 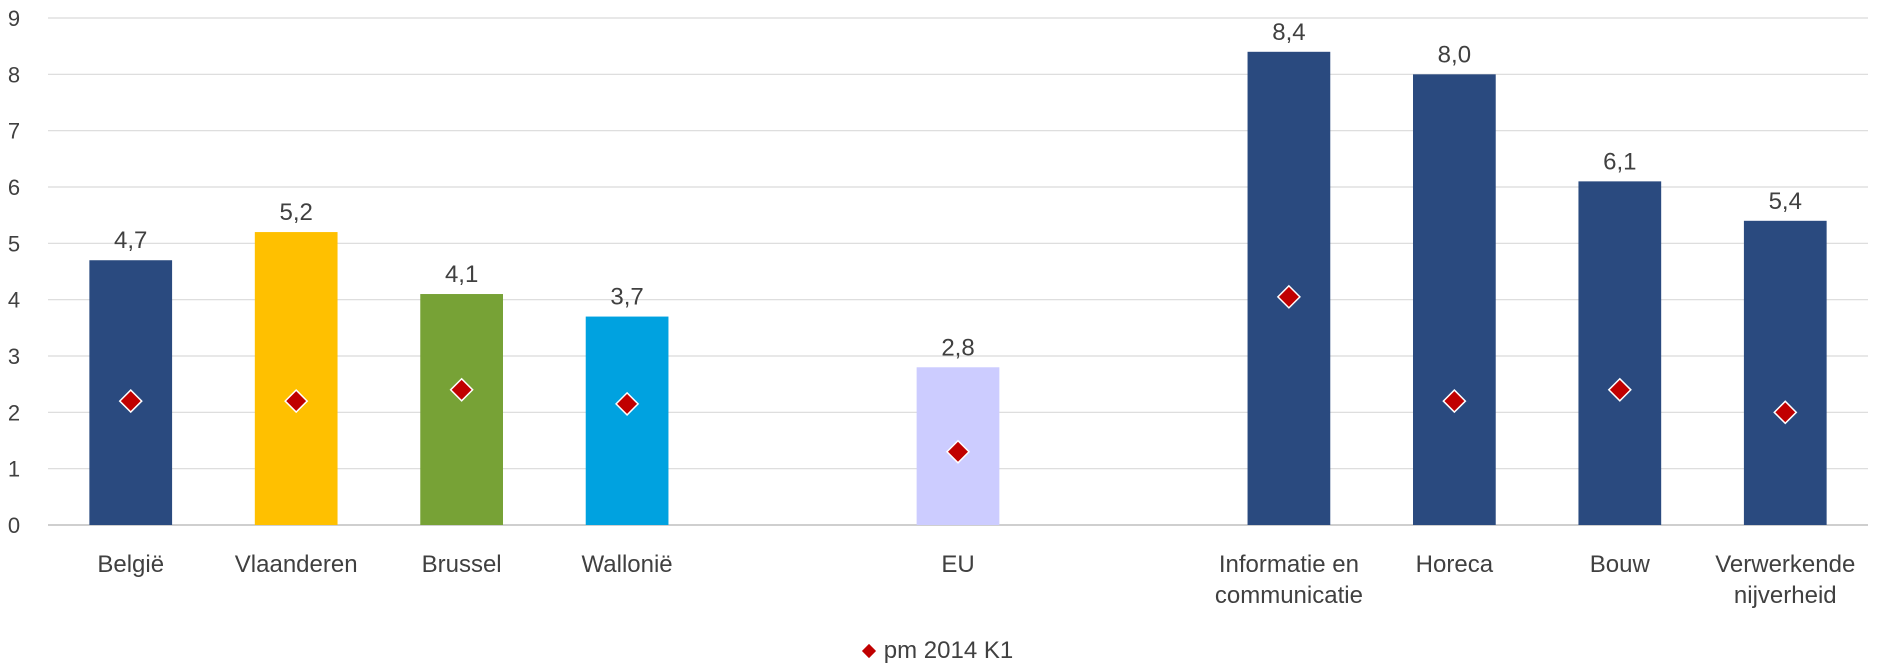 I want to click on data-label: 6,1, so click(x=1619, y=161).